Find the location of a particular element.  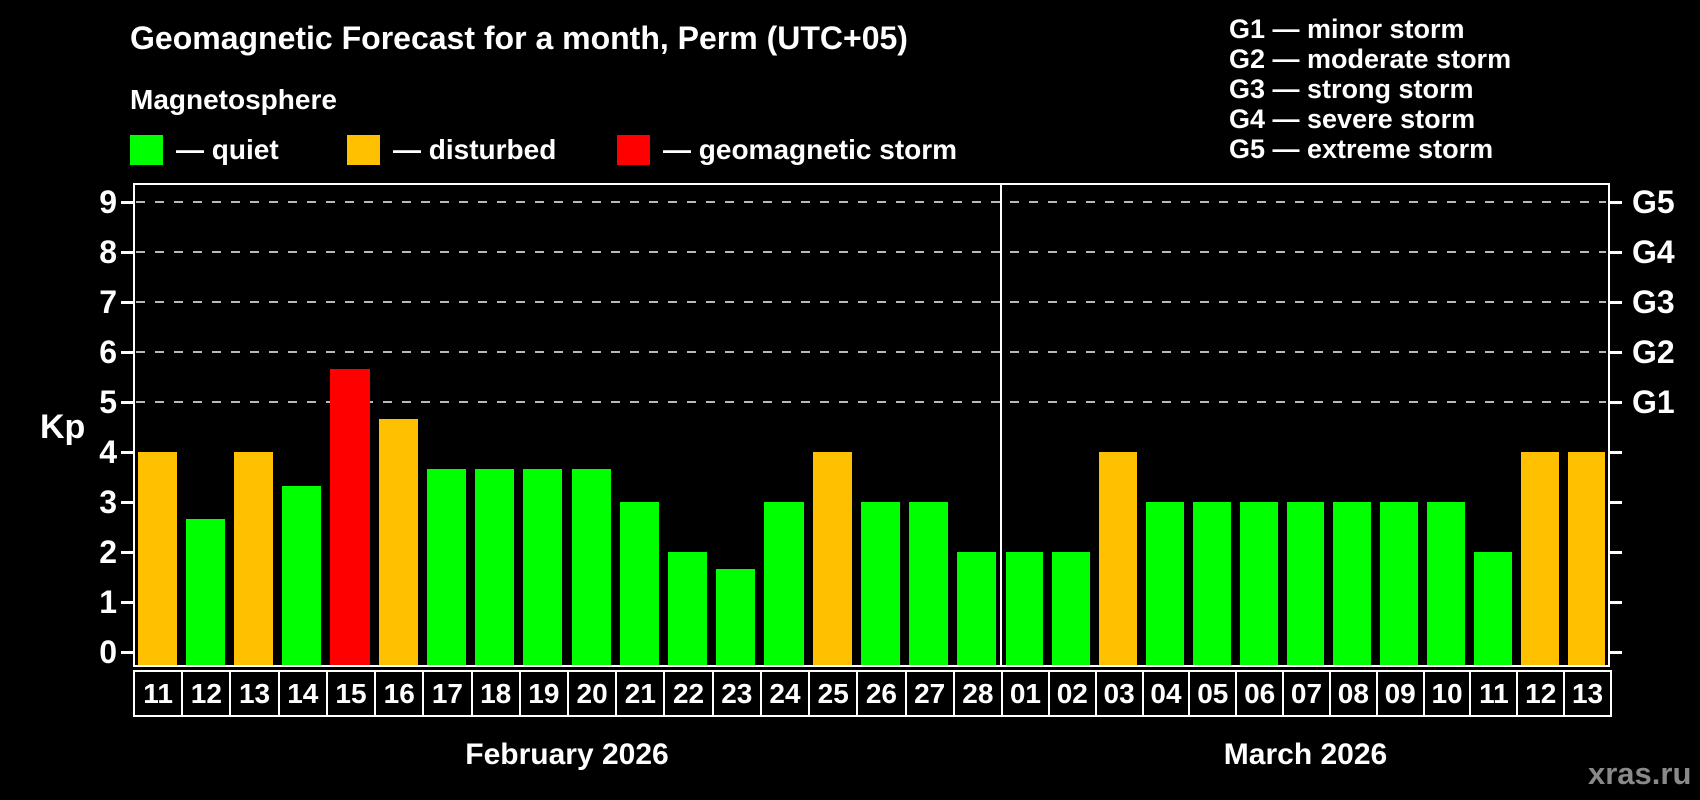

y-axis-tick-label: 3 is located at coordinates (108, 502).